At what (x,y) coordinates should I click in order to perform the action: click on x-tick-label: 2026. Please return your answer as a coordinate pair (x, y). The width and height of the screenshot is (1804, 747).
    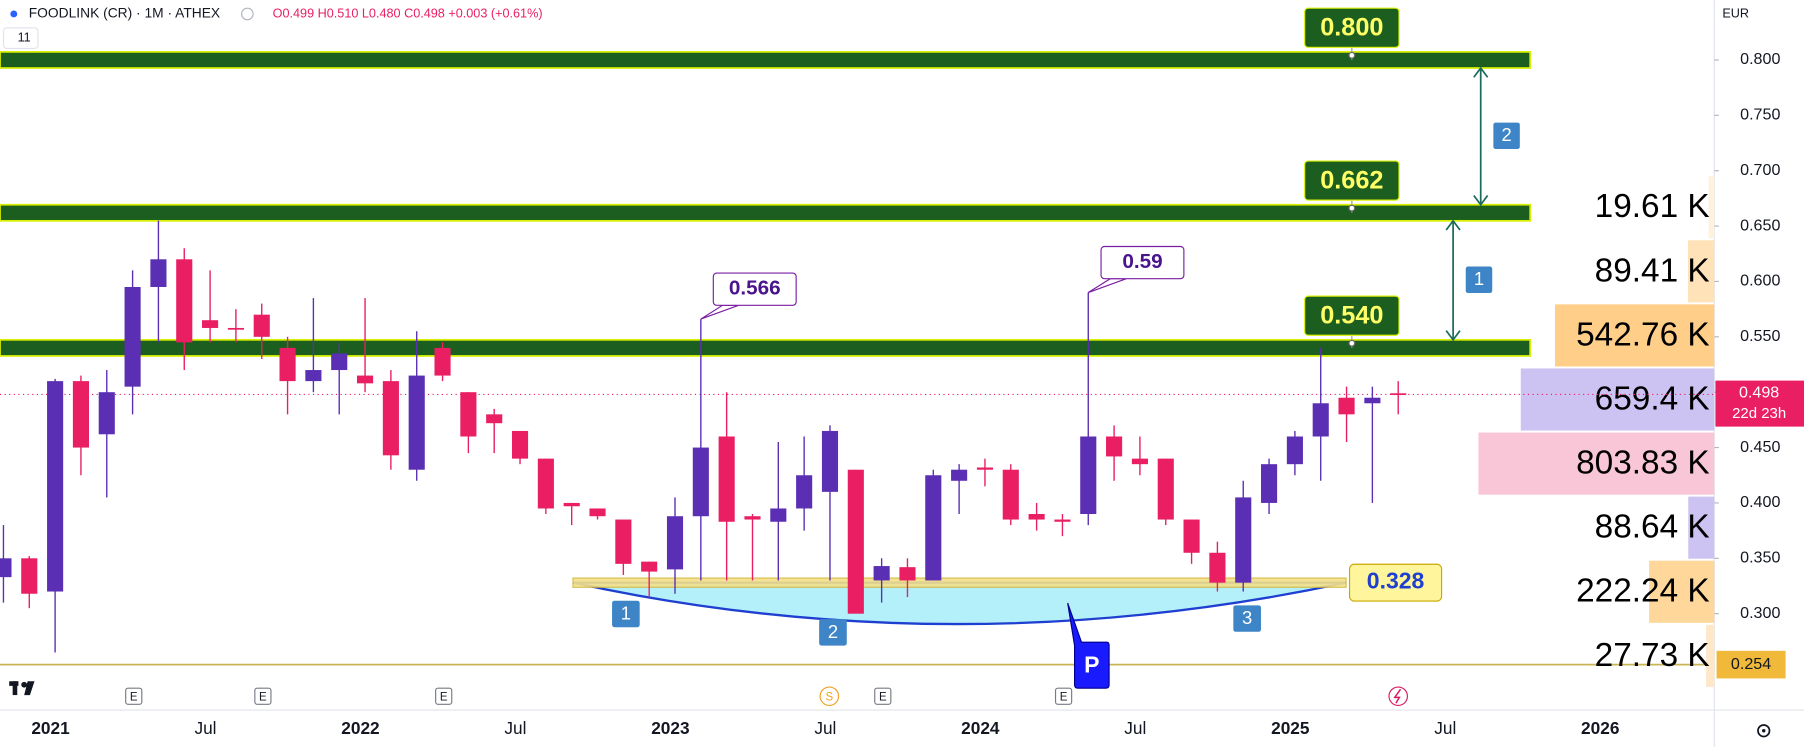
    Looking at the image, I should click on (1600, 728).